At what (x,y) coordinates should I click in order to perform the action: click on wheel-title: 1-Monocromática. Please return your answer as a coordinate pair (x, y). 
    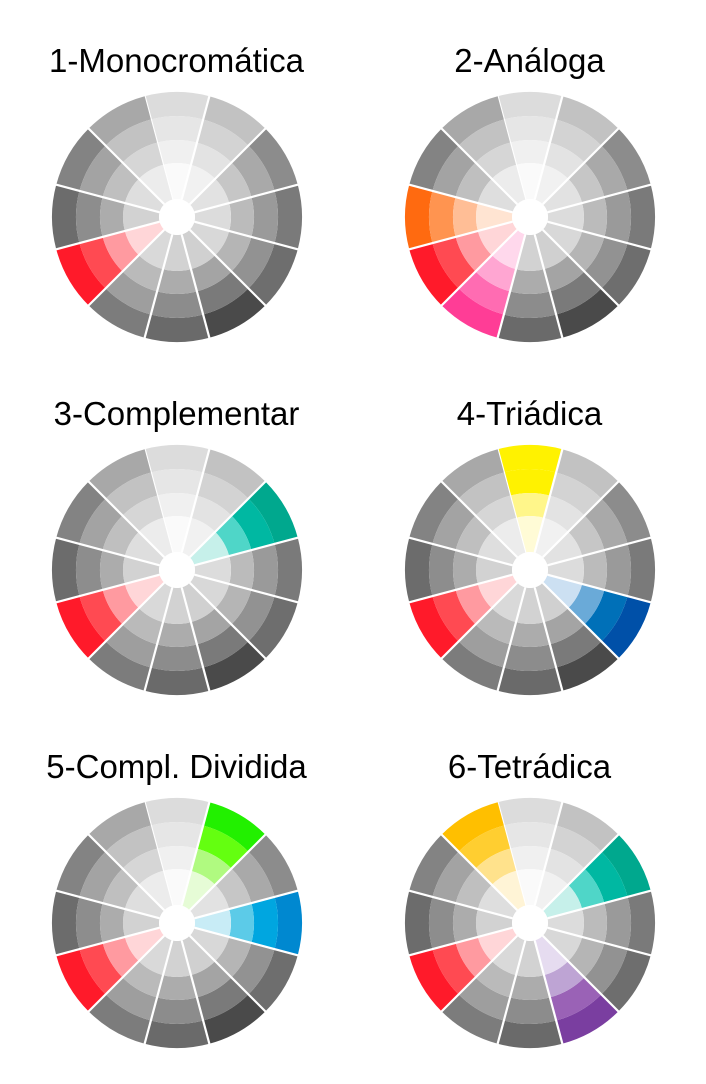
    Looking at the image, I should click on (176, 60).